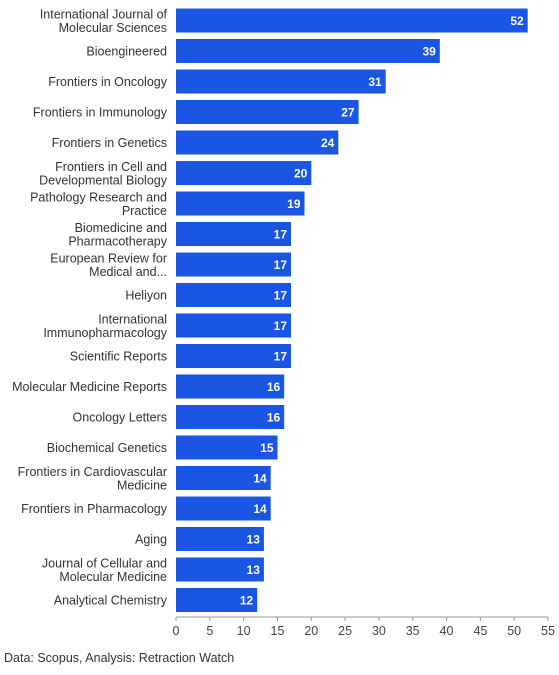  I want to click on x-tick-label: 25, so click(345, 631).